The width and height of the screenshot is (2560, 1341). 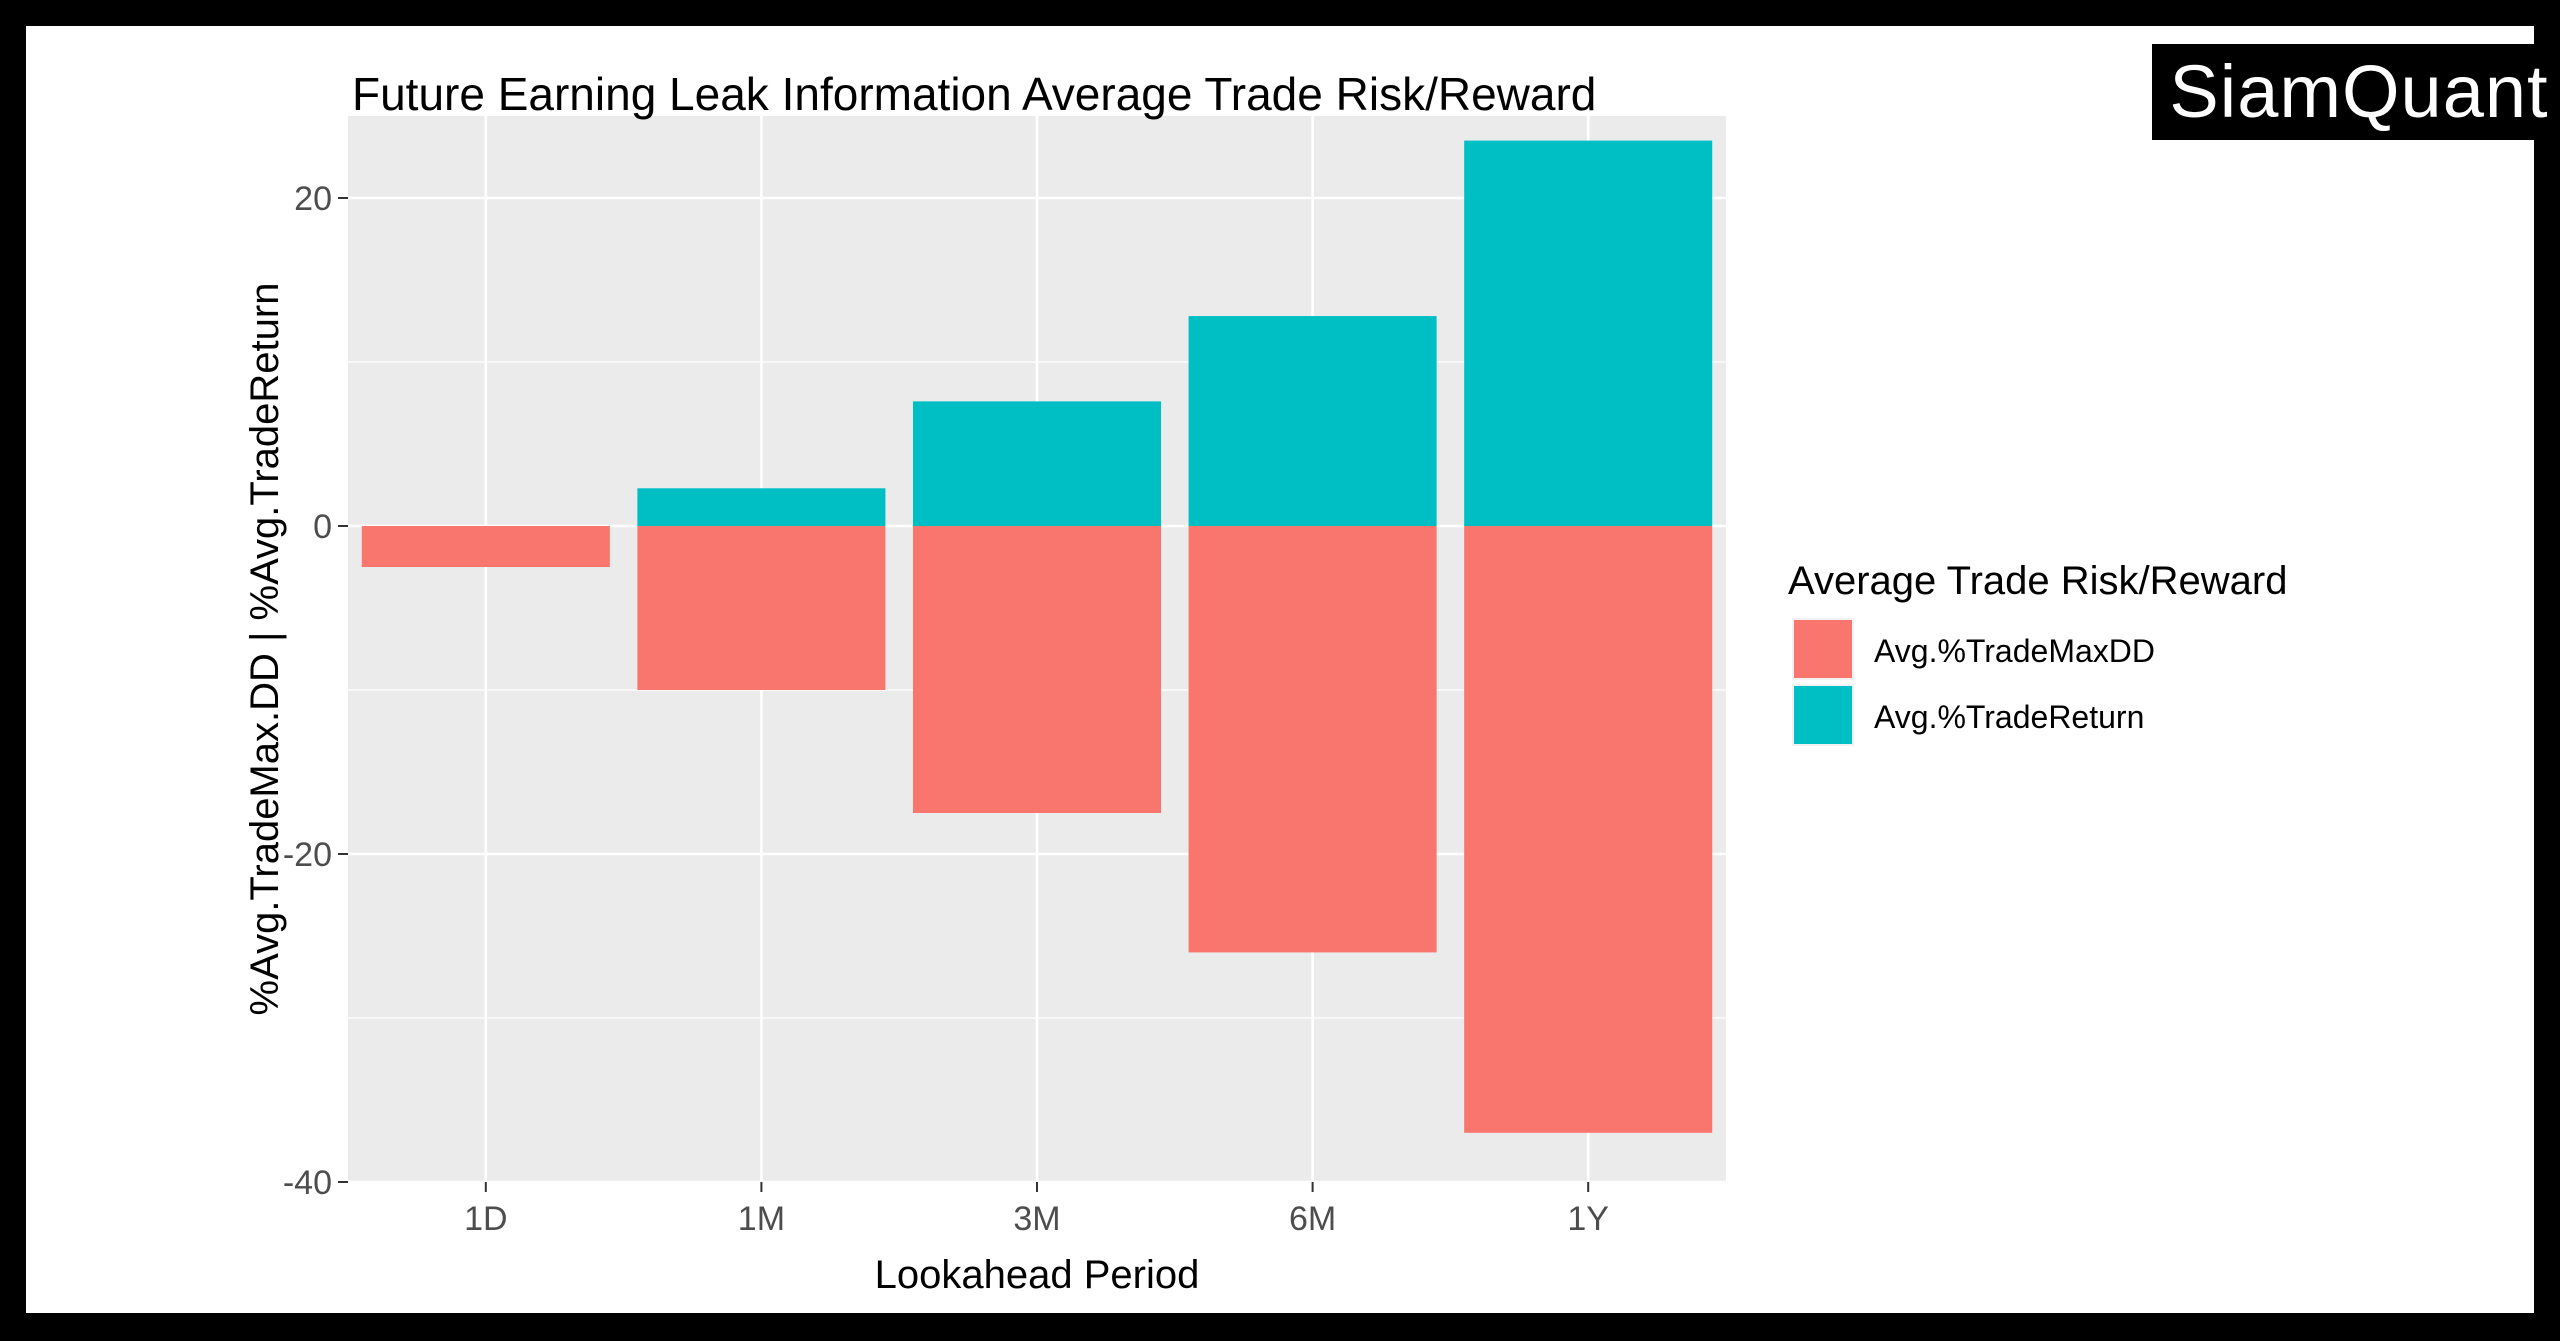 I want to click on x-axis-label: Lookahead Period, so click(x=1037, y=1275).